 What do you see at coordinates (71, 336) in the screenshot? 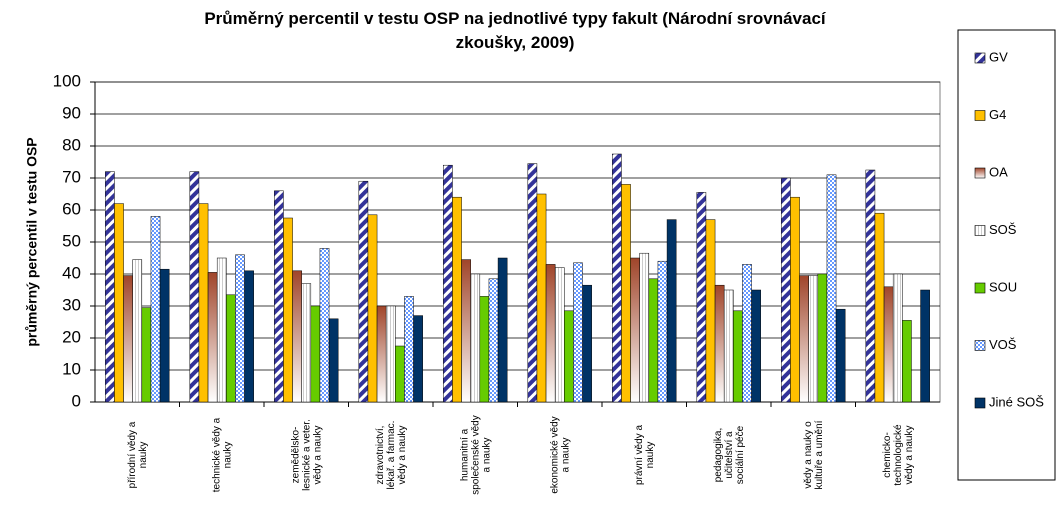
I see `y-tick-label: 20` at bounding box center [71, 336].